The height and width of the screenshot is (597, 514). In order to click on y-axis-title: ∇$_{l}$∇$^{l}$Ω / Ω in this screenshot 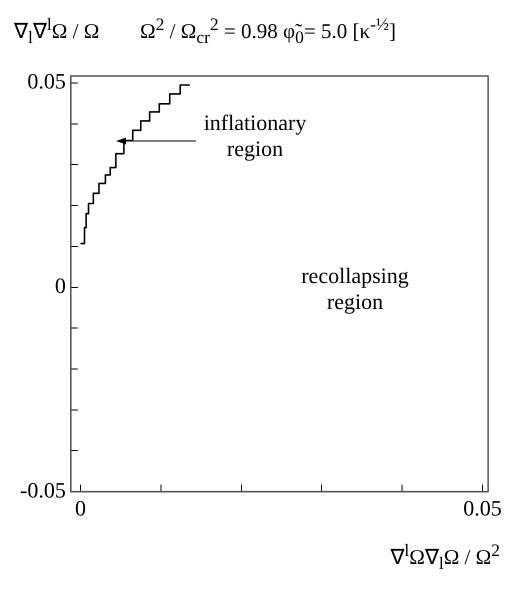, I will do `click(57, 31)`.